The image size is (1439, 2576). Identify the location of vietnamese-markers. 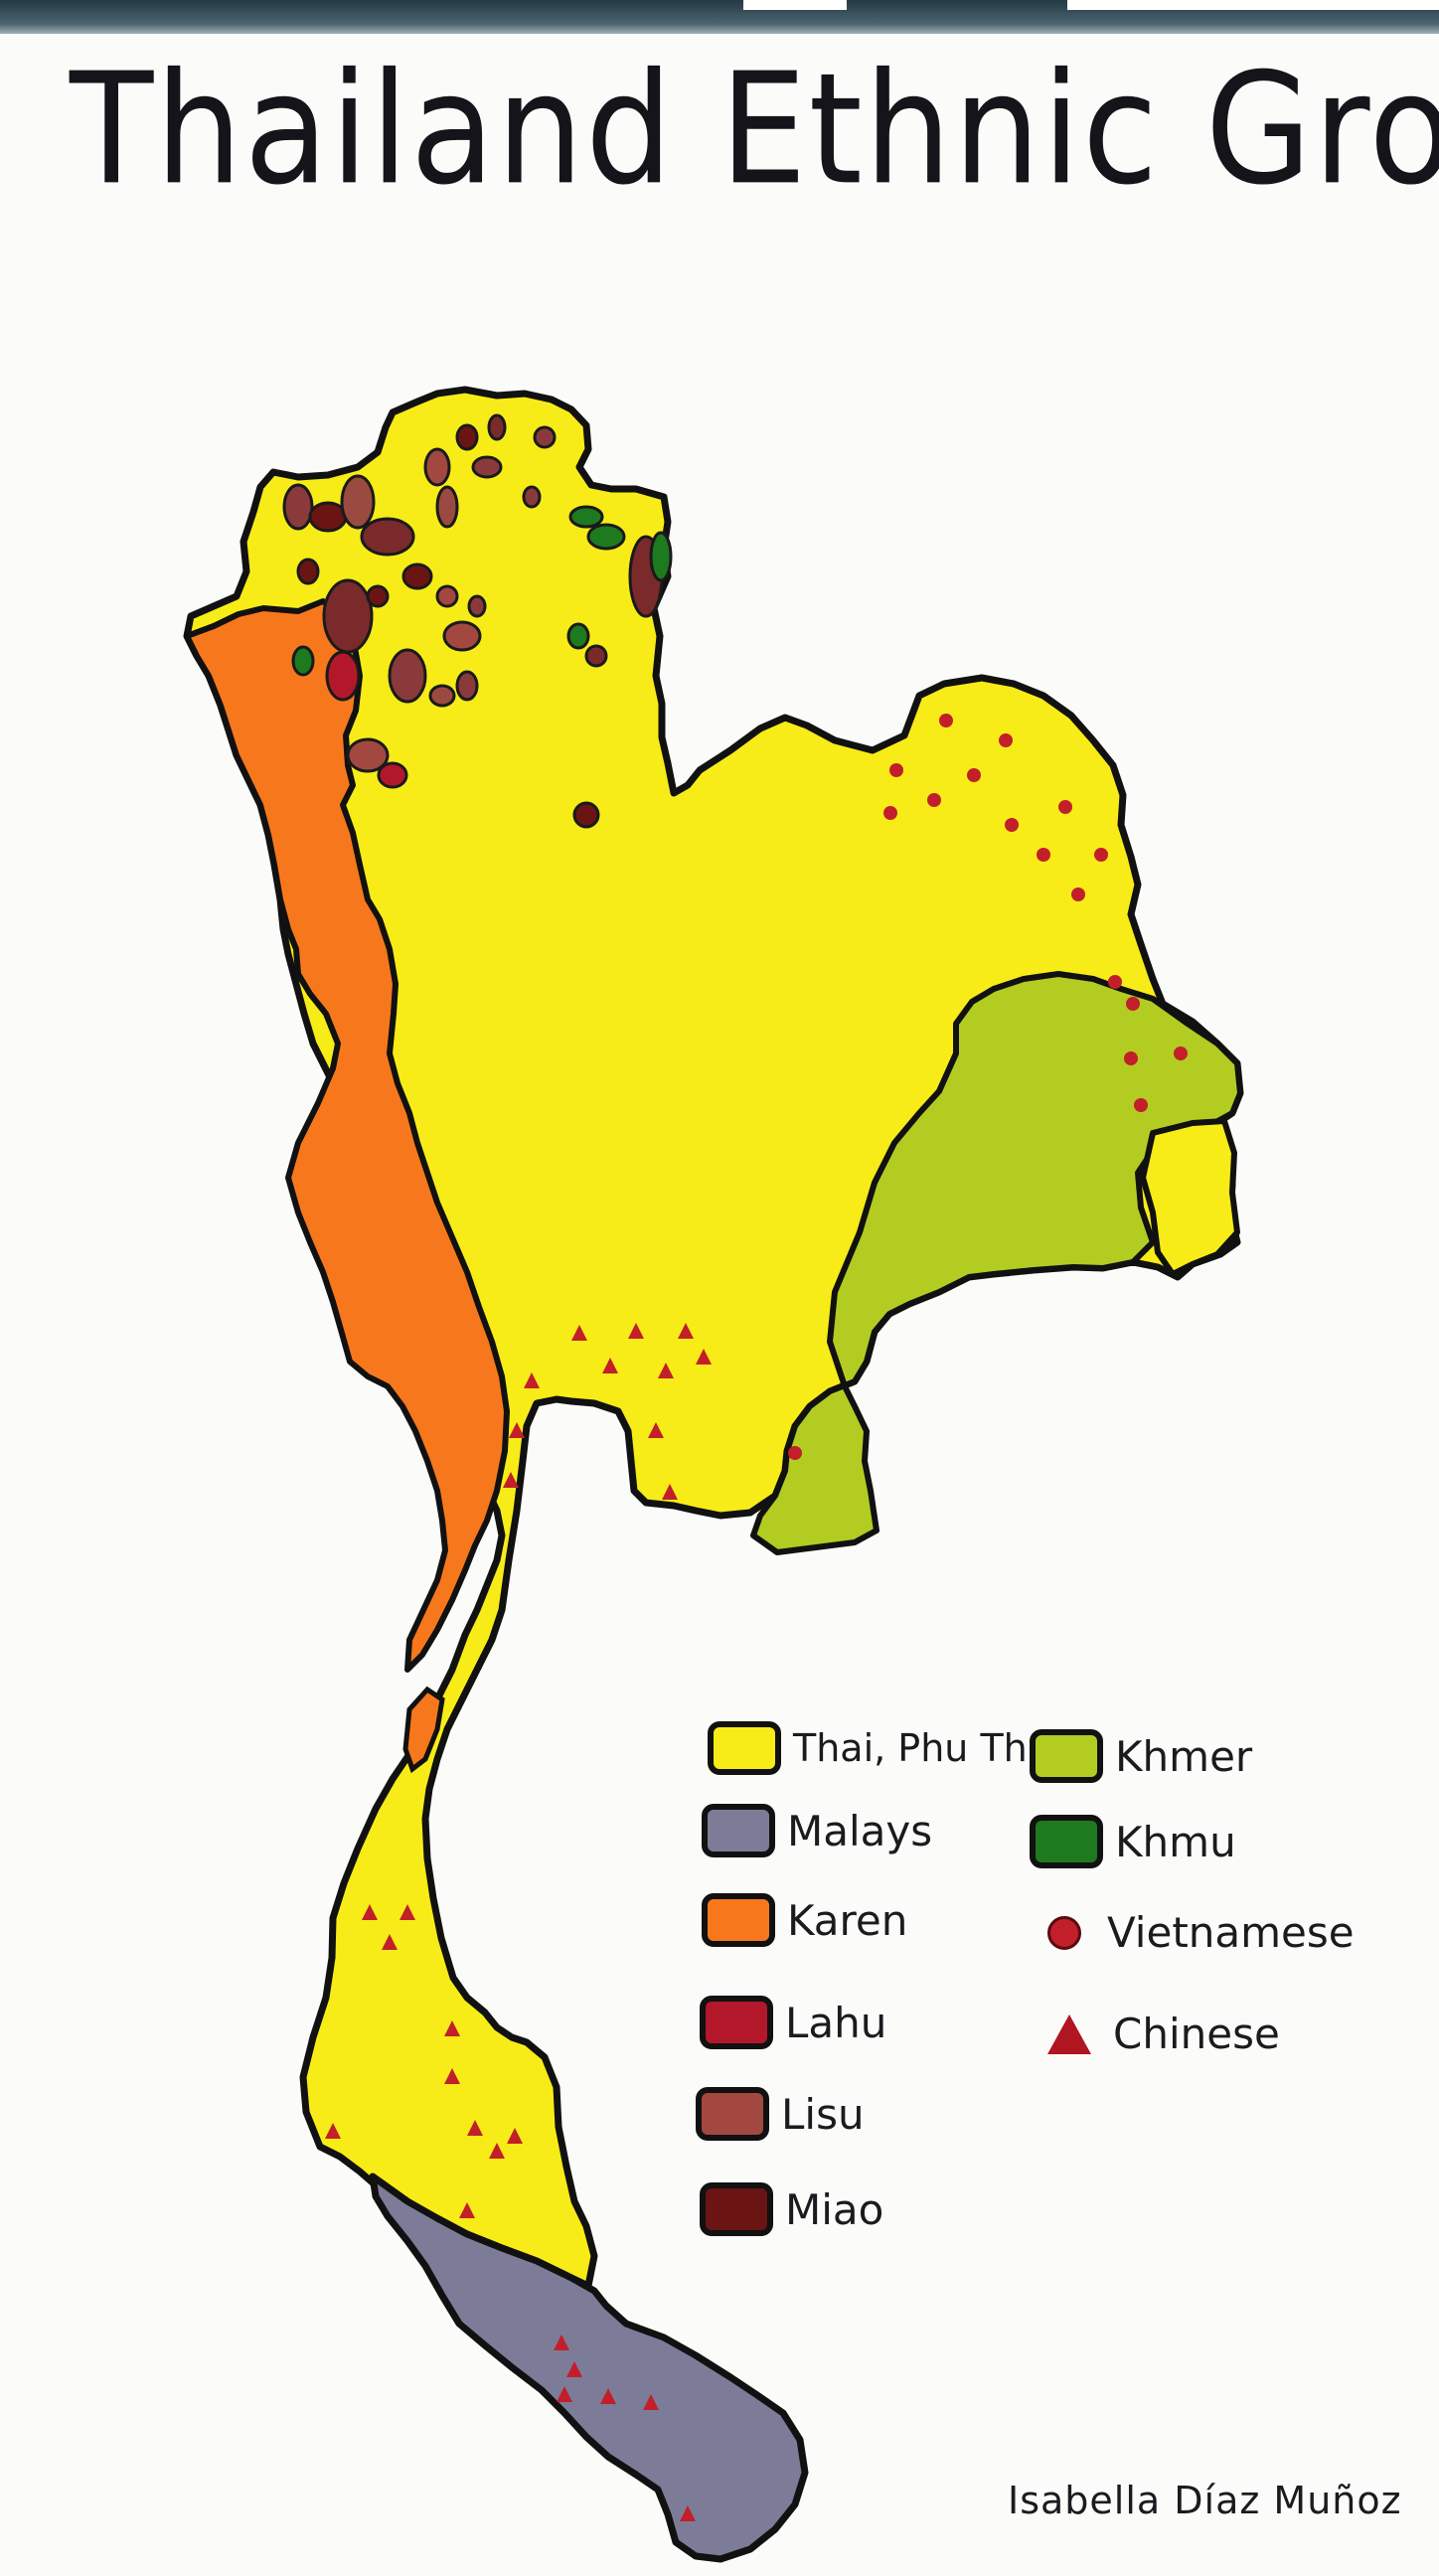
(988, 1087).